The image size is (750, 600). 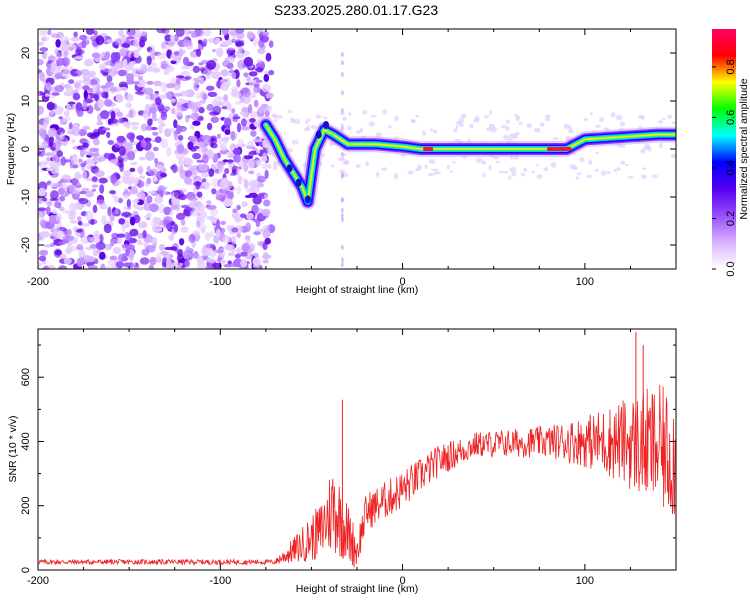 I want to click on colorbar-tick-label: 0.2, so click(x=731, y=218).